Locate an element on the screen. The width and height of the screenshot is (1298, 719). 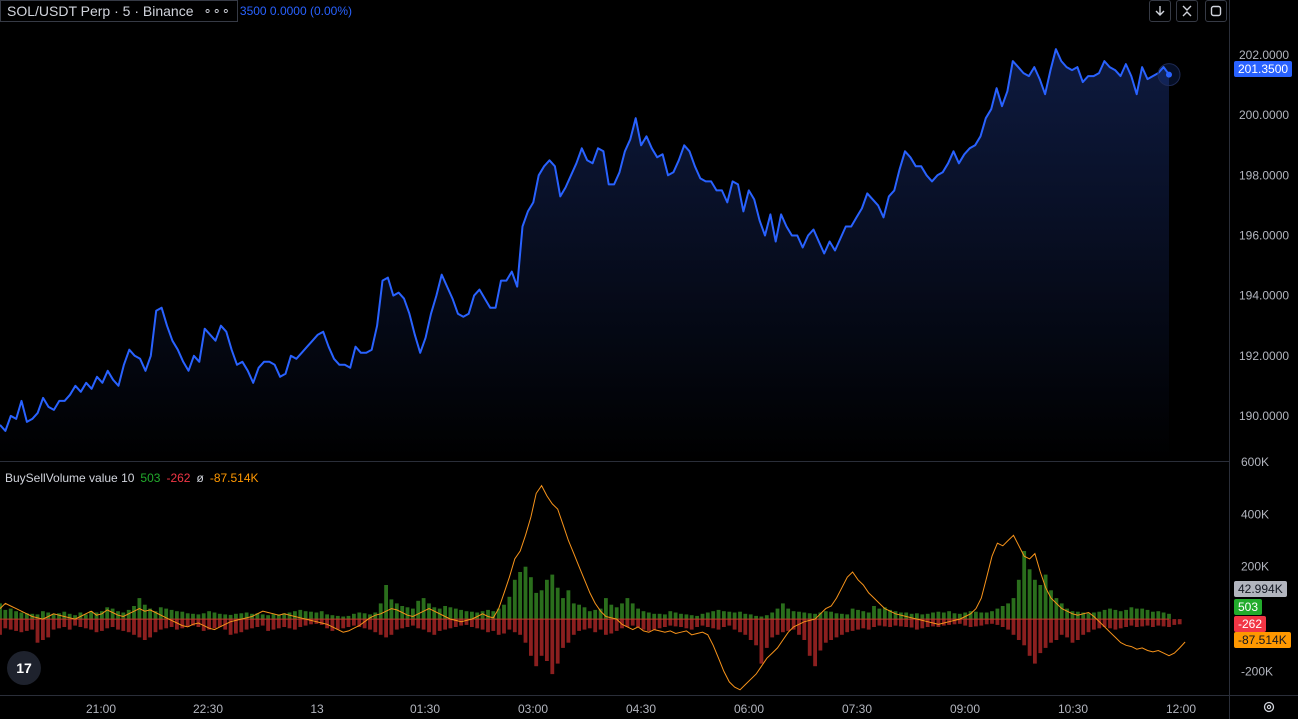
more-dots-icon: ∘∘∘ is located at coordinates (217, 10).